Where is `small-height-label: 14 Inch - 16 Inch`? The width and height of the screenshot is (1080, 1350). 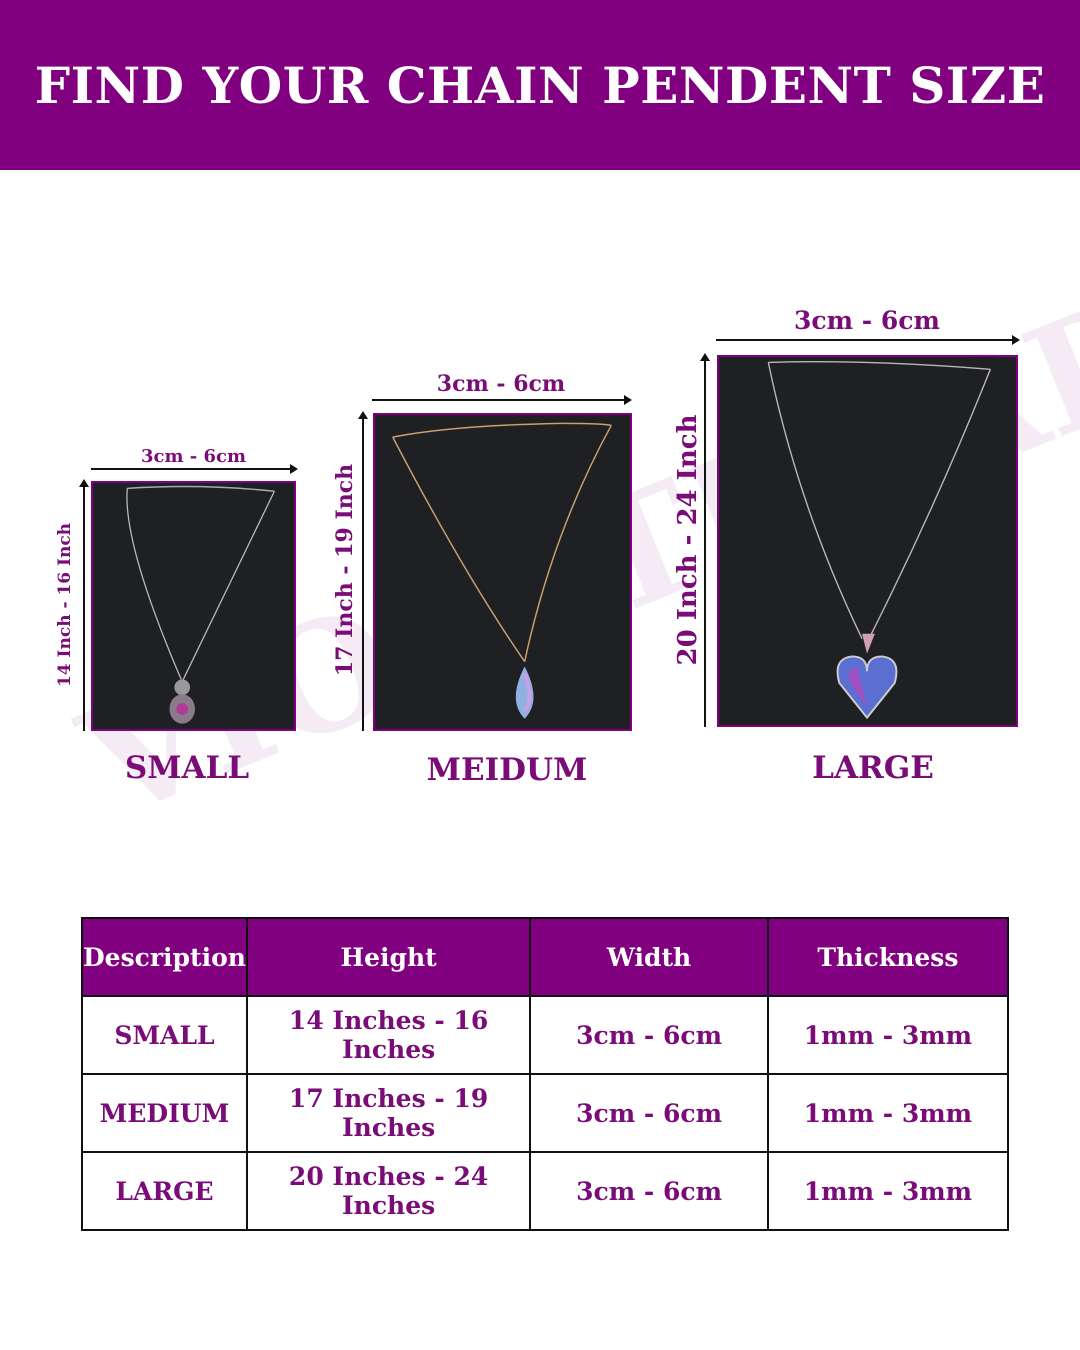 small-height-label: 14 Inch - 16 Inch is located at coordinates (65, 605).